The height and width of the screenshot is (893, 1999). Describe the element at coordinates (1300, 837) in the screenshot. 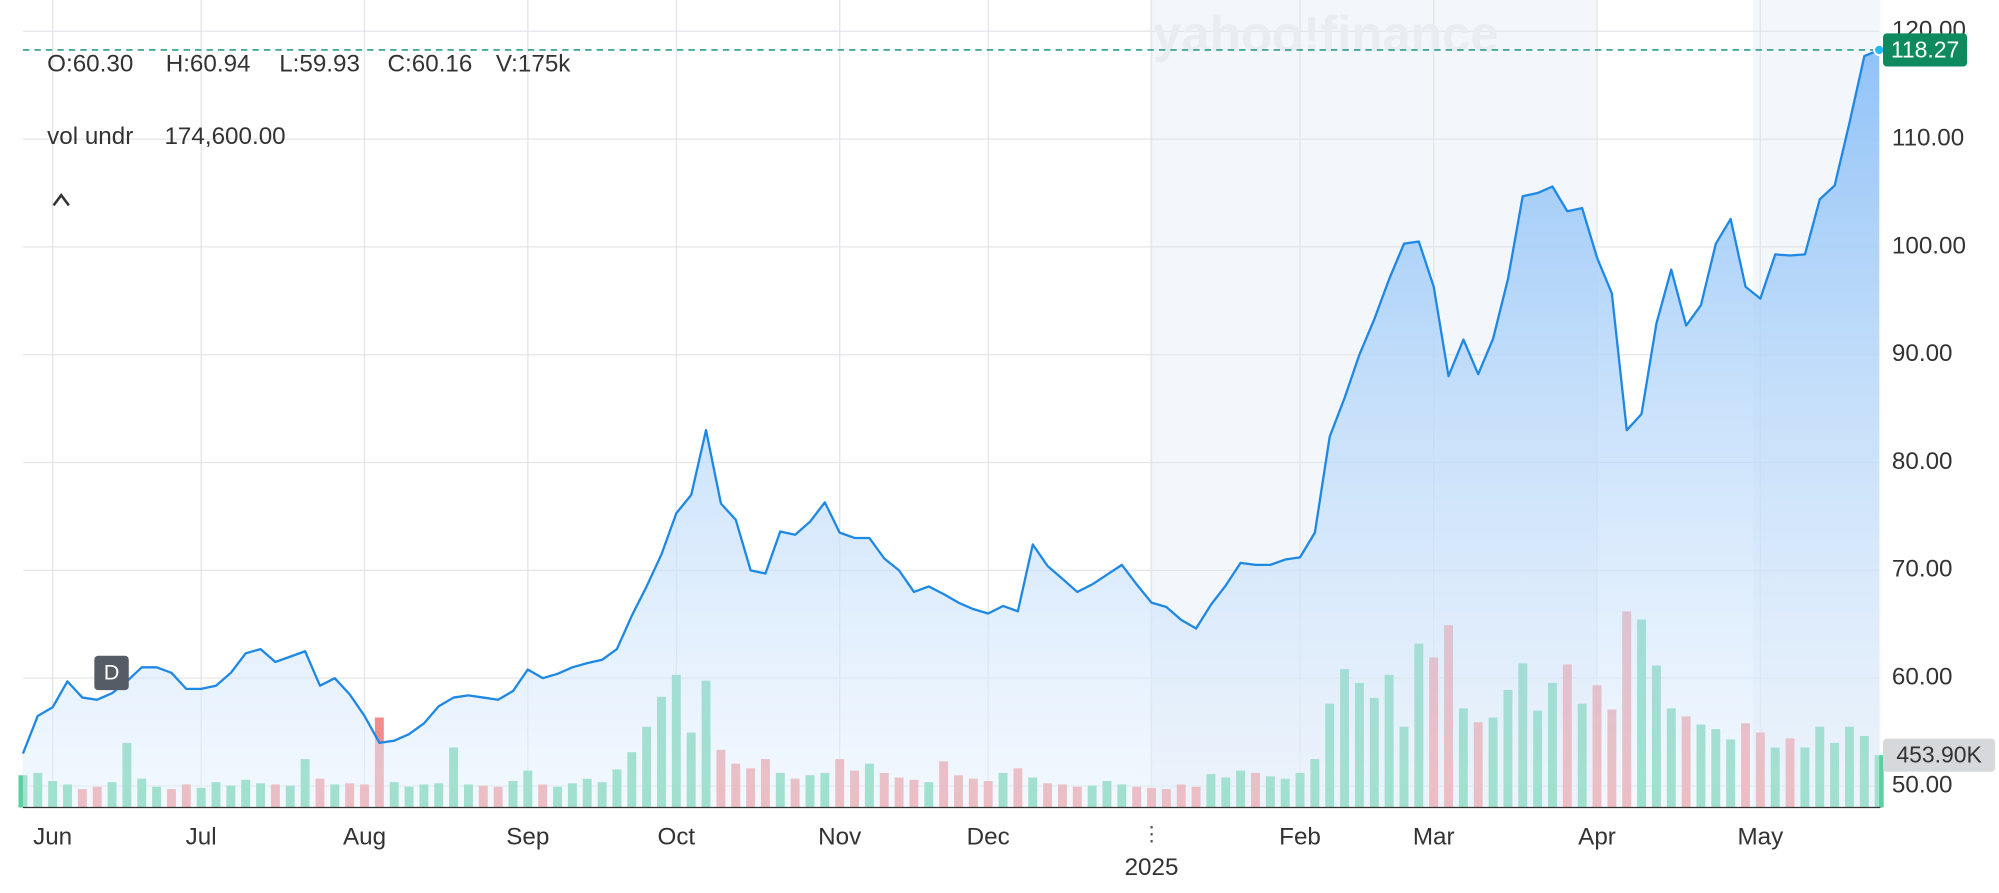

I see `x-tick-label: Feb` at that location.